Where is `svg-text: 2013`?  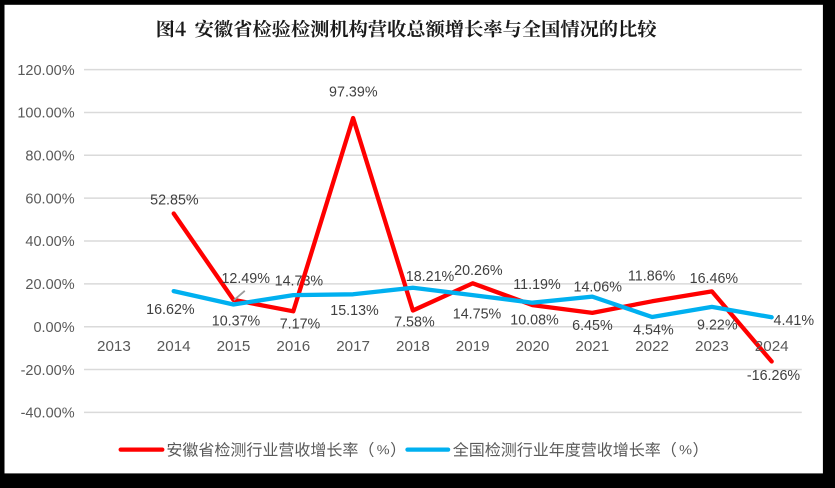 svg-text: 2013 is located at coordinates (114, 346).